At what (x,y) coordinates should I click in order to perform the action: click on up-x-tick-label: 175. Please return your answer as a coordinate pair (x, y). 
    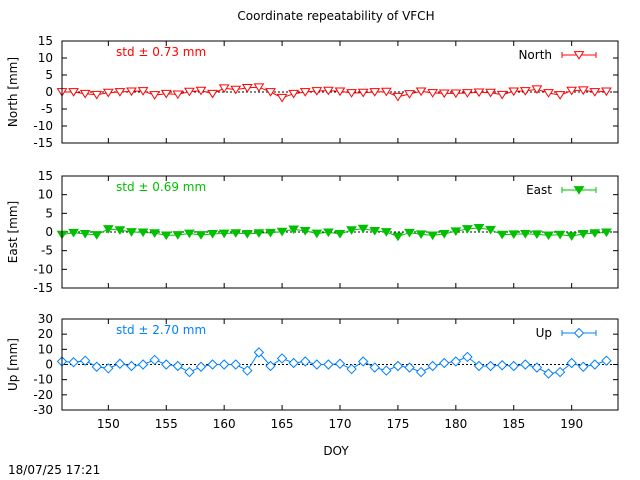
    Looking at the image, I should click on (397, 424).